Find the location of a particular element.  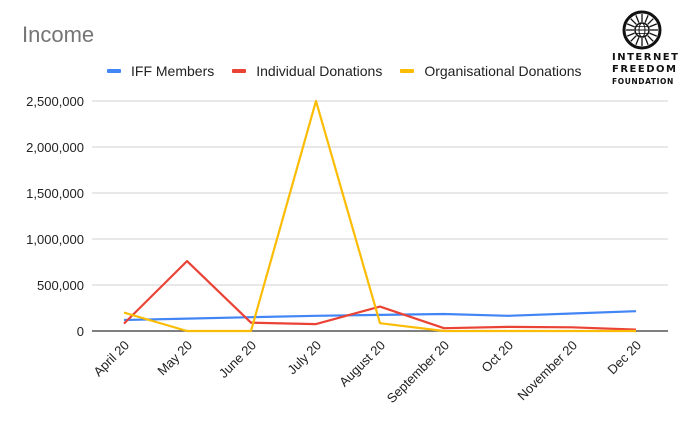

x-tick-label: April 20 is located at coordinates (111, 359).